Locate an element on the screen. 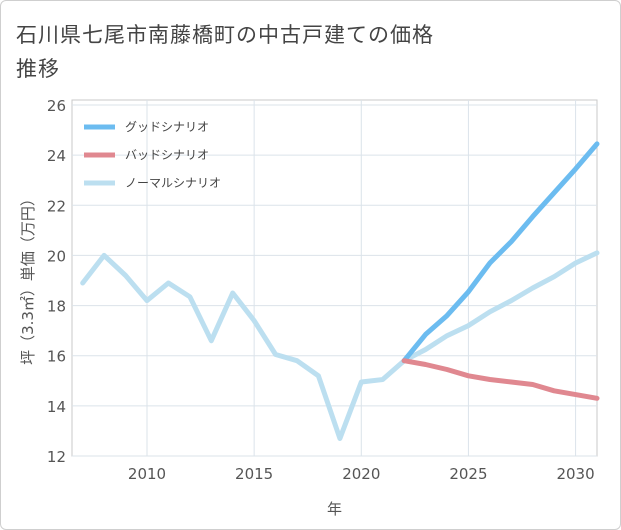 This screenshot has width=621, height=530. y-axis-label: 坪（3.3㎡）単価（万円） is located at coordinates (28, 278).